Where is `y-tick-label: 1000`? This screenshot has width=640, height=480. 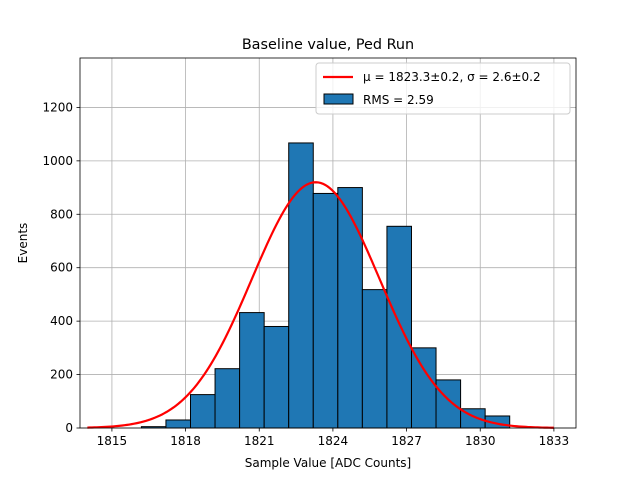 y-tick-label: 1000 is located at coordinates (57, 161).